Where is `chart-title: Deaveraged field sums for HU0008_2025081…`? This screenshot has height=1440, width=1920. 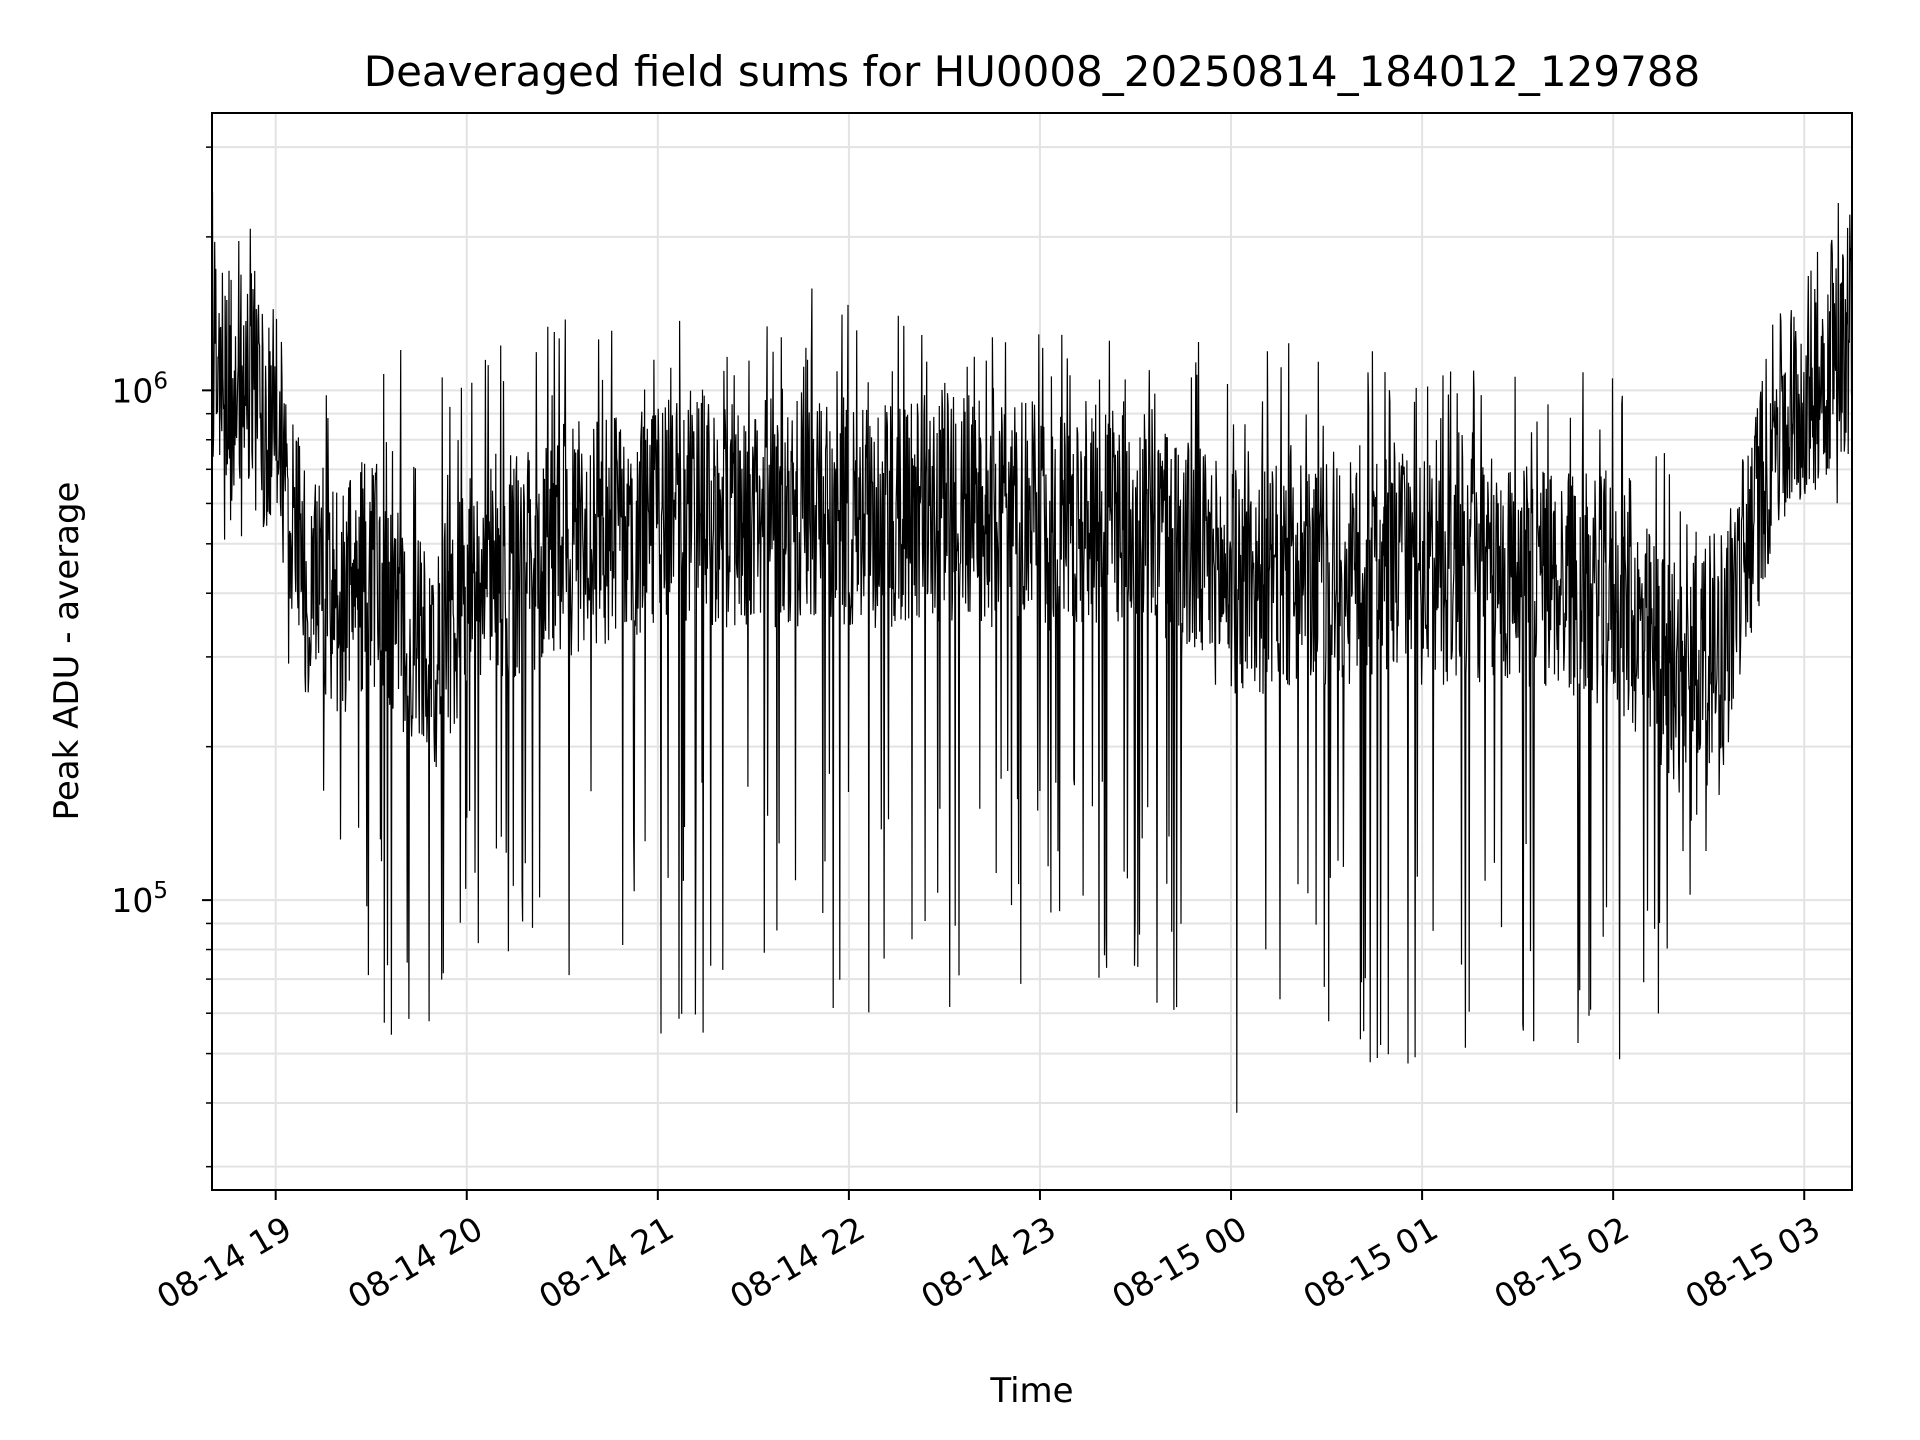 chart-title: Deaveraged field sums for HU0008_2025081… is located at coordinates (1032, 71).